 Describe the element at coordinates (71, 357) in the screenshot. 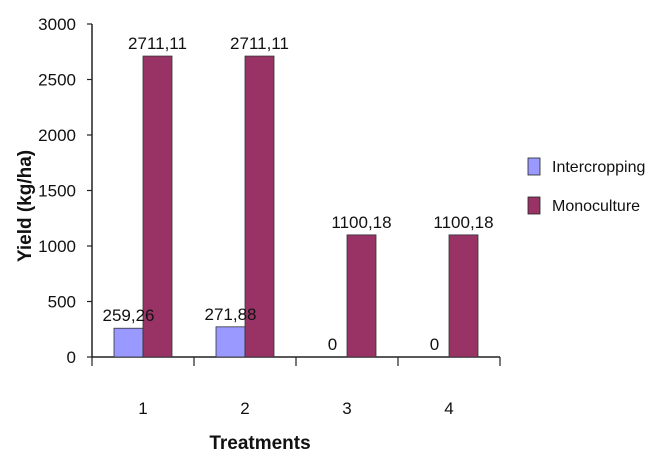

I see `y-tick-label: 0` at that location.